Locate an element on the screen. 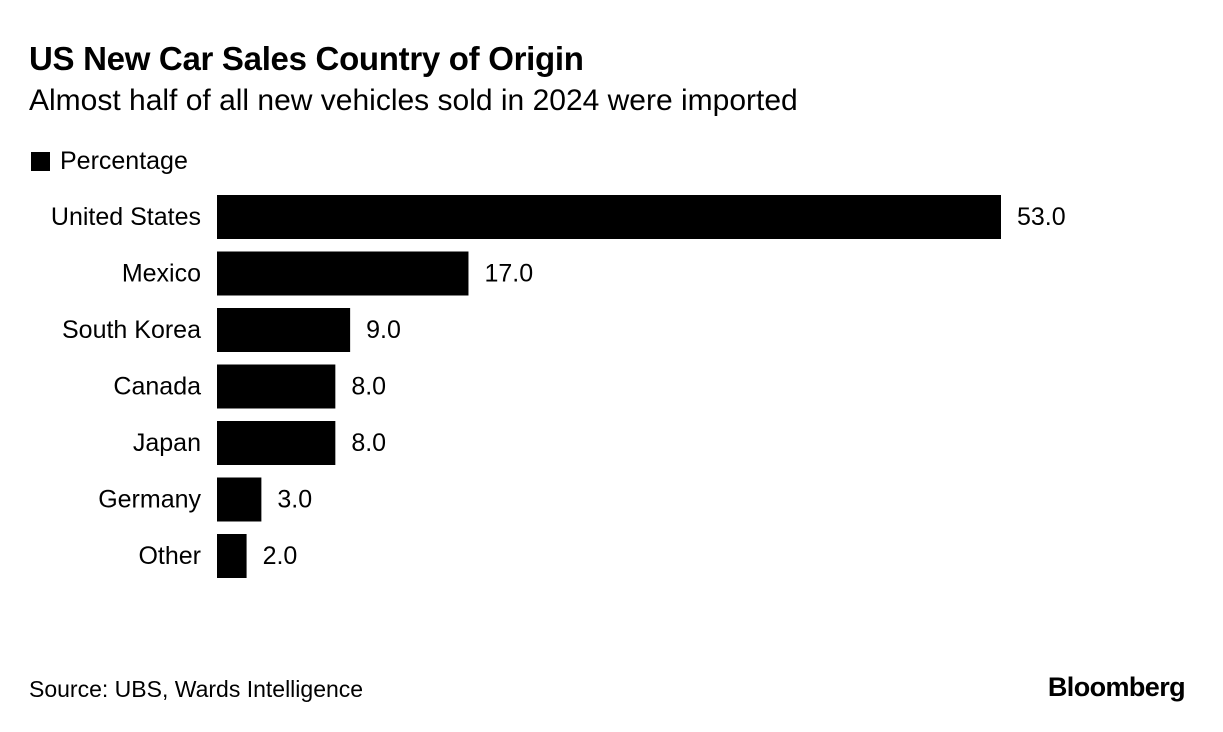 This screenshot has height=732, width=1223. category-label-japan: Japan is located at coordinates (167, 443).